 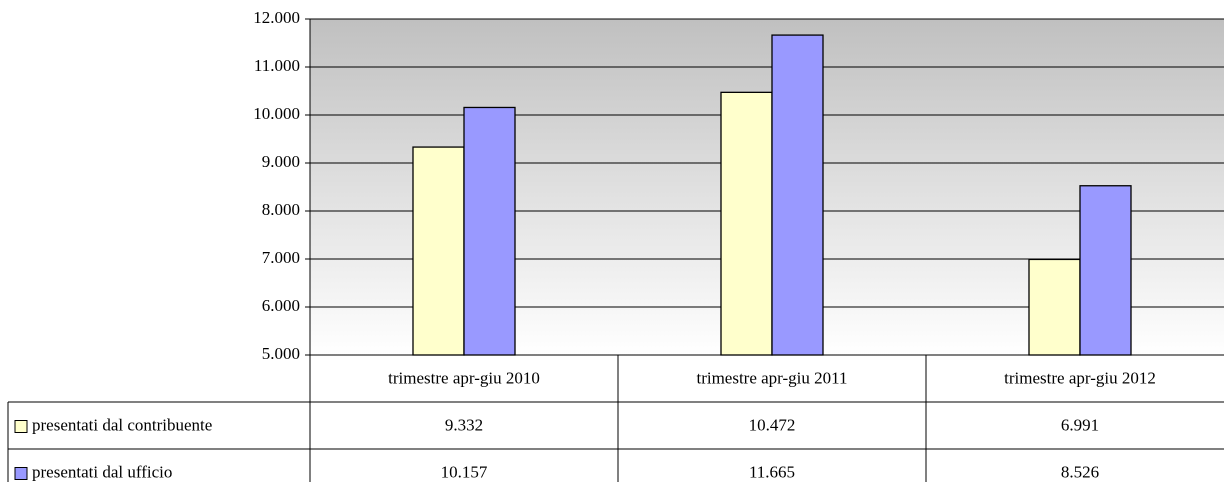 What do you see at coordinates (772, 471) in the screenshot?
I see `table-value: 11.665` at bounding box center [772, 471].